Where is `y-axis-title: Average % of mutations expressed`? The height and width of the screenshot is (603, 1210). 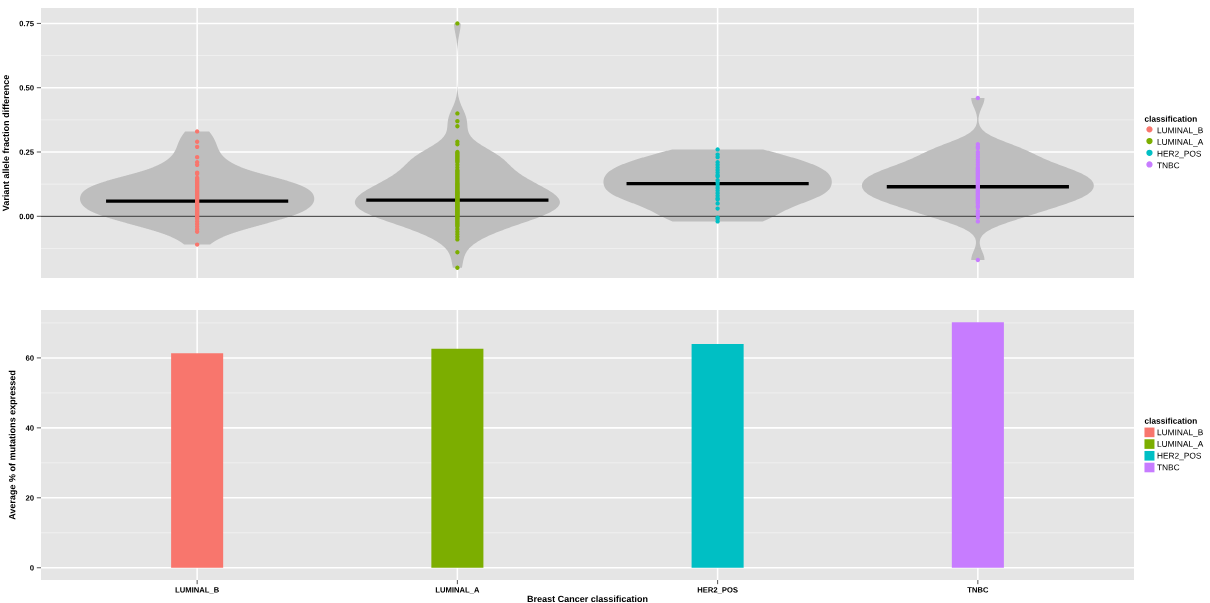
y-axis-title: Average % of mutations expressed is located at coordinates (13, 445).